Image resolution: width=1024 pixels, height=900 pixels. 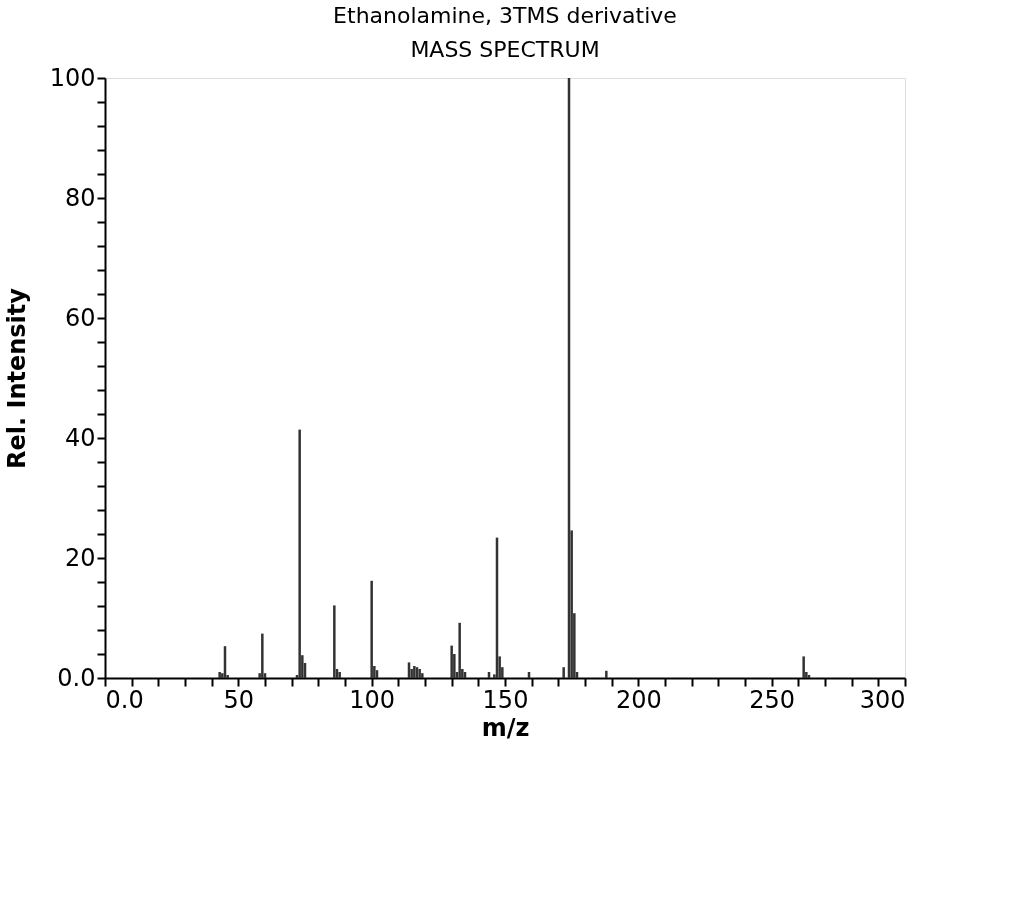 I want to click on x-tick-label: 100, so click(x=372, y=699).